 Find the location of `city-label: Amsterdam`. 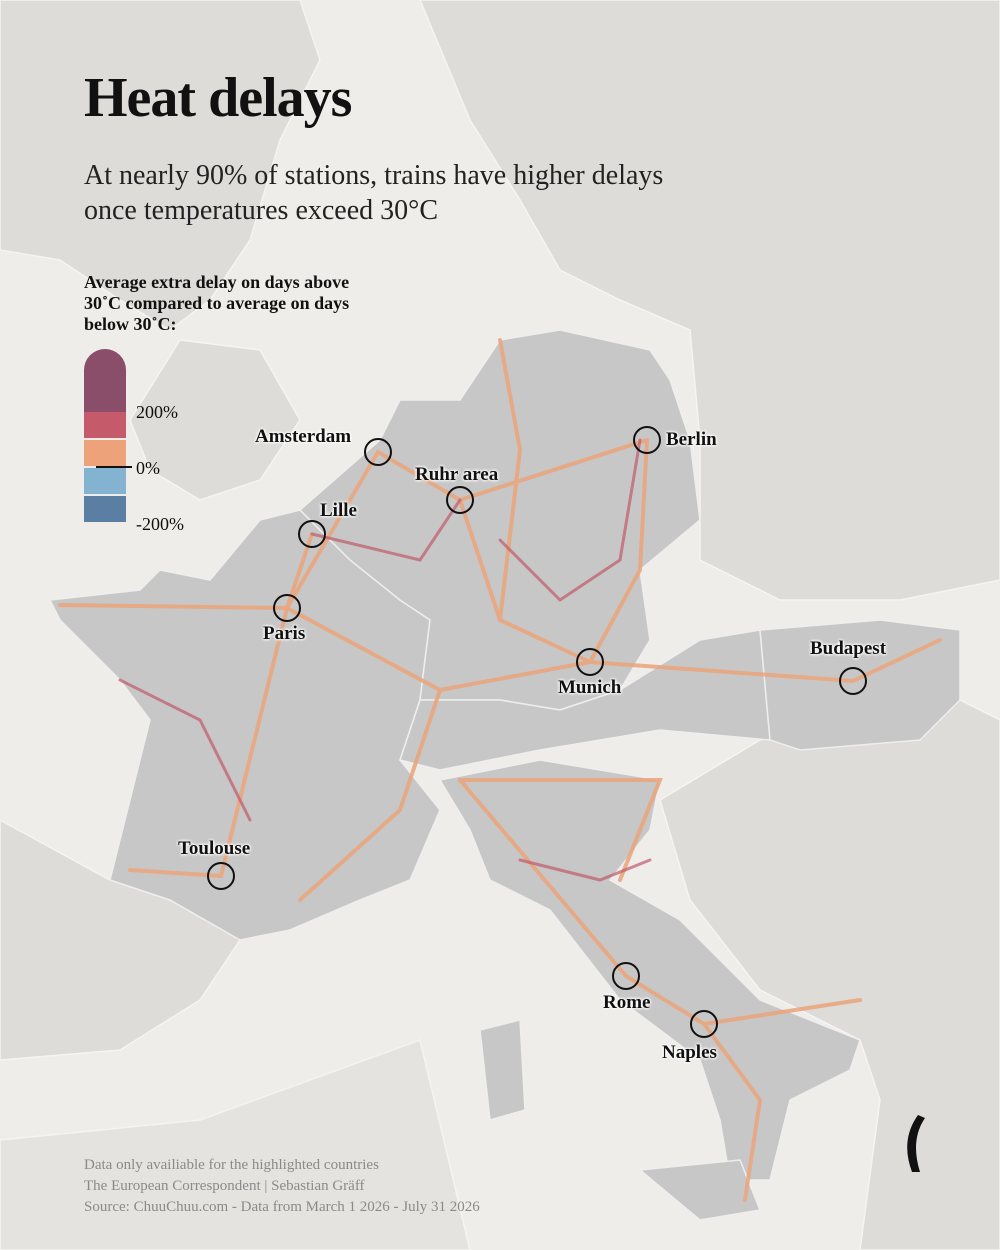

city-label: Amsterdam is located at coordinates (303, 436).